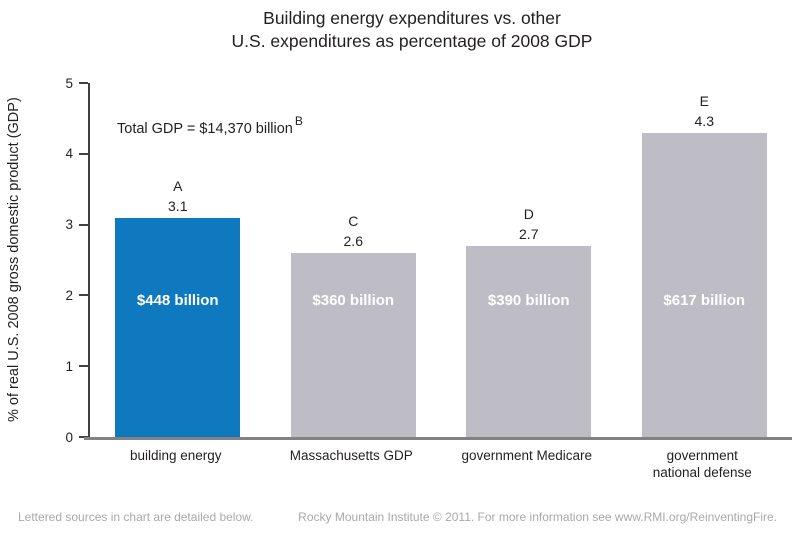 This screenshot has width=800, height=539. I want to click on bar-value-label: 4.3, so click(704, 120).